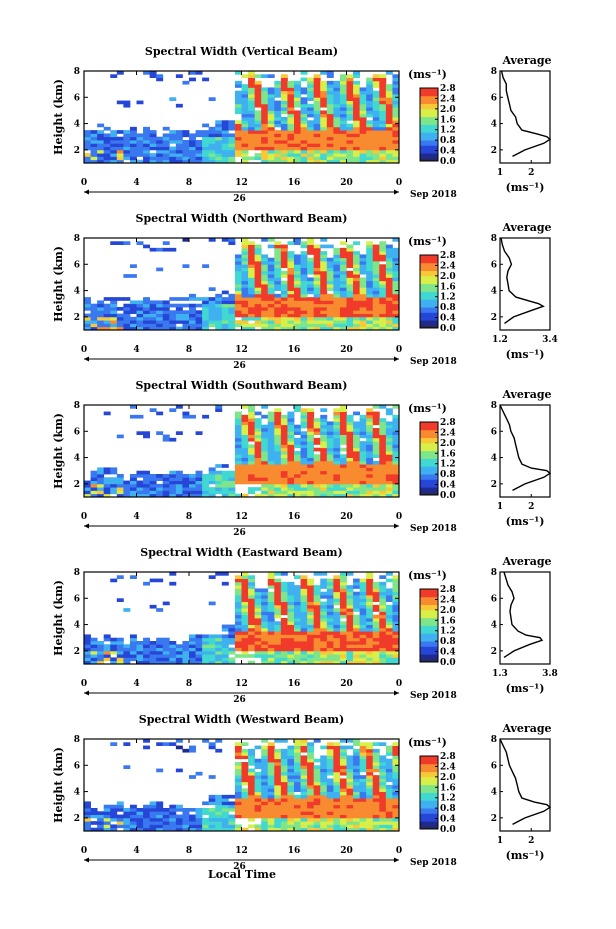 This screenshot has width=616, height=929. What do you see at coordinates (433, 696) in the screenshot?
I see `date-label: Sep 2018` at bounding box center [433, 696].